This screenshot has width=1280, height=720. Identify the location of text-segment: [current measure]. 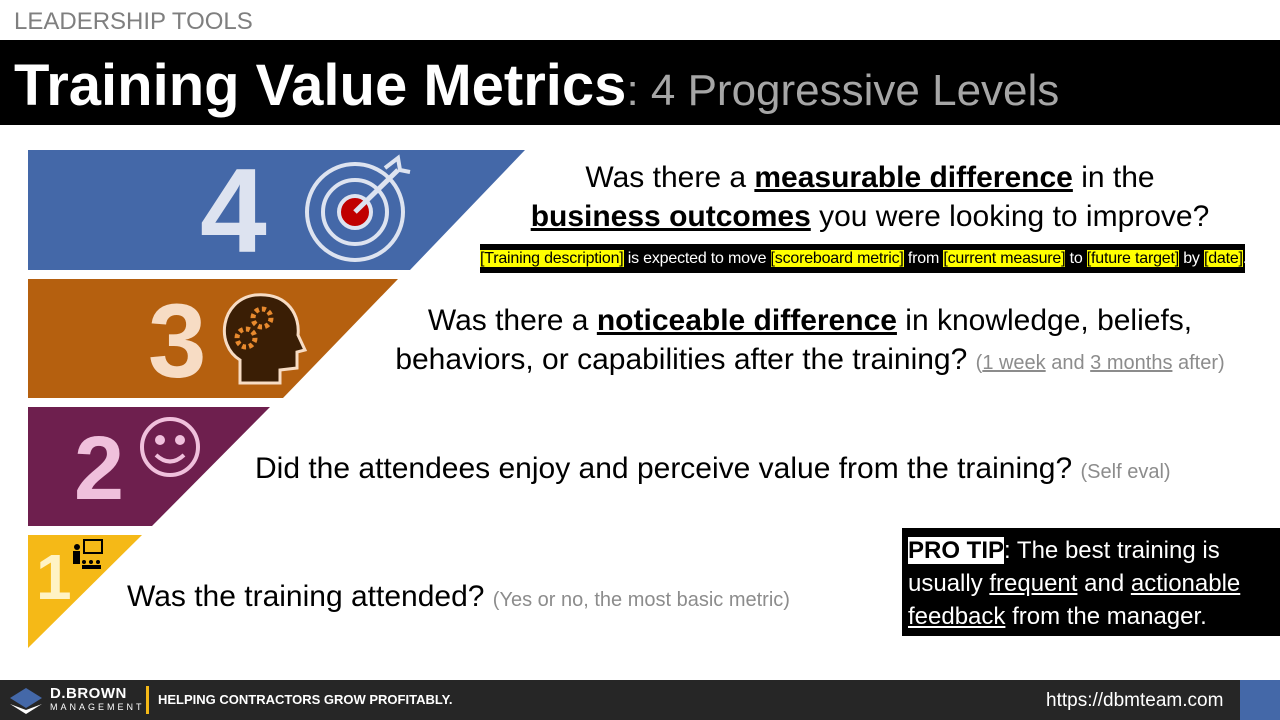
(1004, 258).